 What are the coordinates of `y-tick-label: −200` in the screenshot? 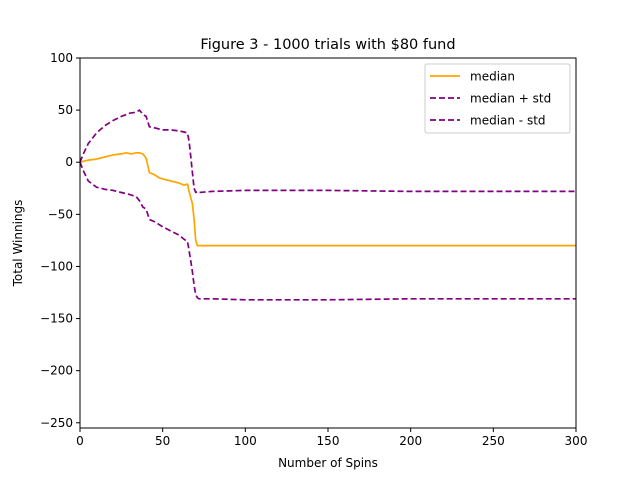 It's located at (56, 371).